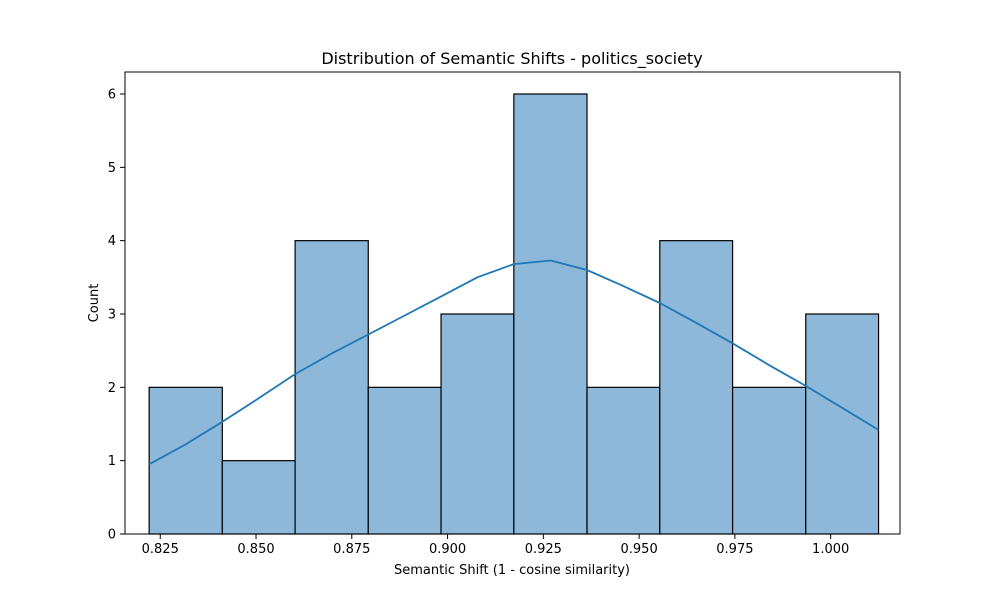  I want to click on x-tick-label: 1.000, so click(830, 549).